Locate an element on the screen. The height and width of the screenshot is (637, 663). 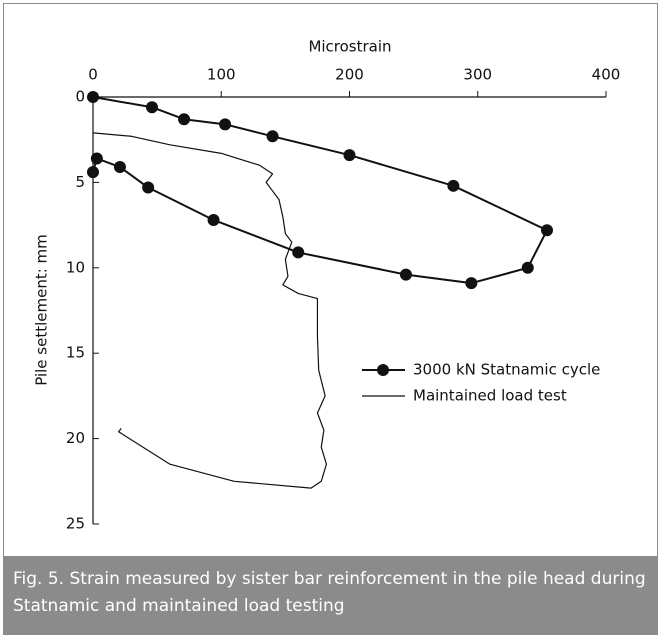
y-tick-label: 15 is located at coordinates (75, 353).